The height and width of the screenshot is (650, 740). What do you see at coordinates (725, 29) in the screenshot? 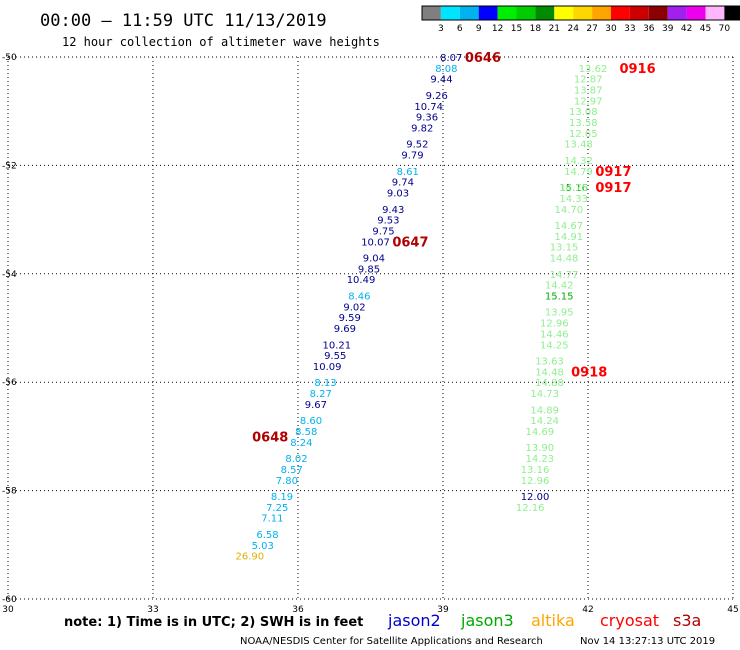
I see `colorbar-label: 70` at bounding box center [725, 29].